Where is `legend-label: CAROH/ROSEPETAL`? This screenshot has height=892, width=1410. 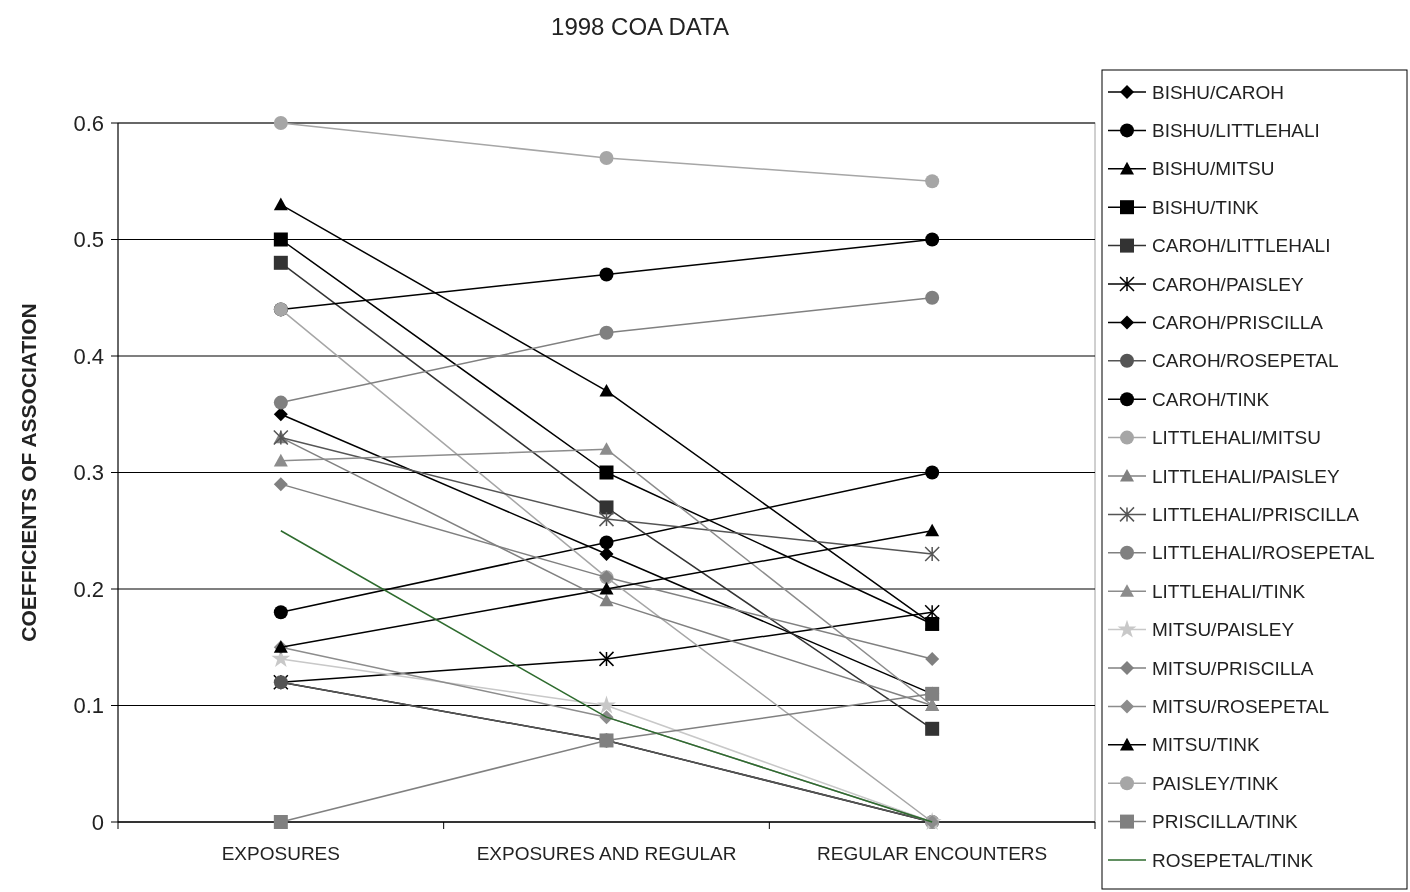 legend-label: CAROH/ROSEPETAL is located at coordinates (1245, 361).